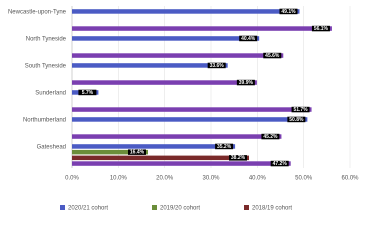  Describe the element at coordinates (46, 40) in the screenshot. I see `category-label: North Tyneside` at that location.